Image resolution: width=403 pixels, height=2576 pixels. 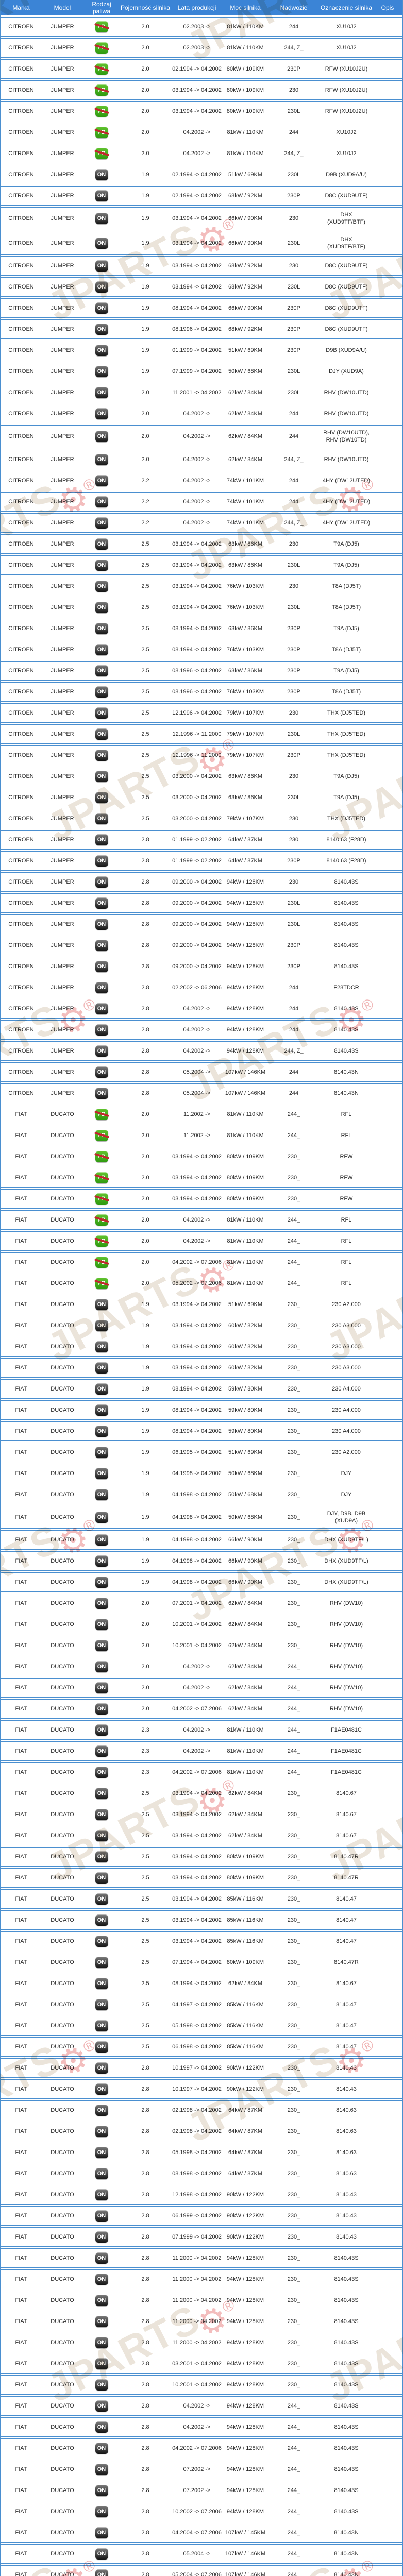 I want to click on cell-oznaczenie-silnika: DHX (XUD9TF/L), so click(x=347, y=1582).